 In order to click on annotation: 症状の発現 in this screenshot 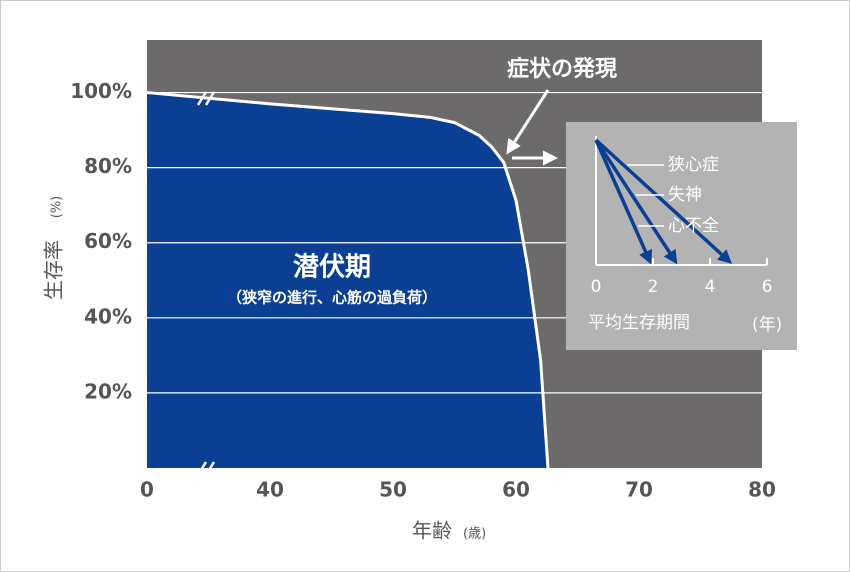, I will do `click(562, 69)`.